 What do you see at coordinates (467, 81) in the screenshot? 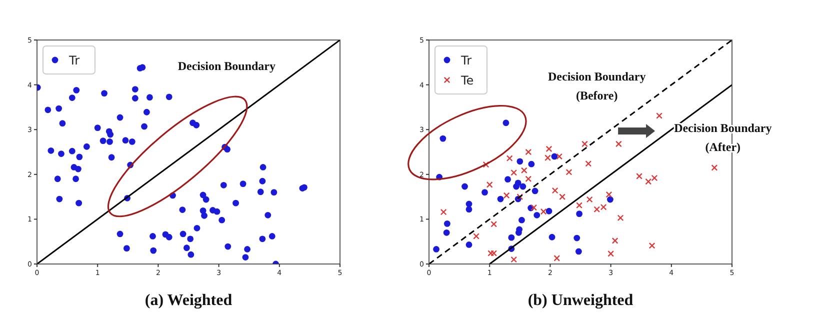
I see `legend-label: Te` at bounding box center [467, 81].